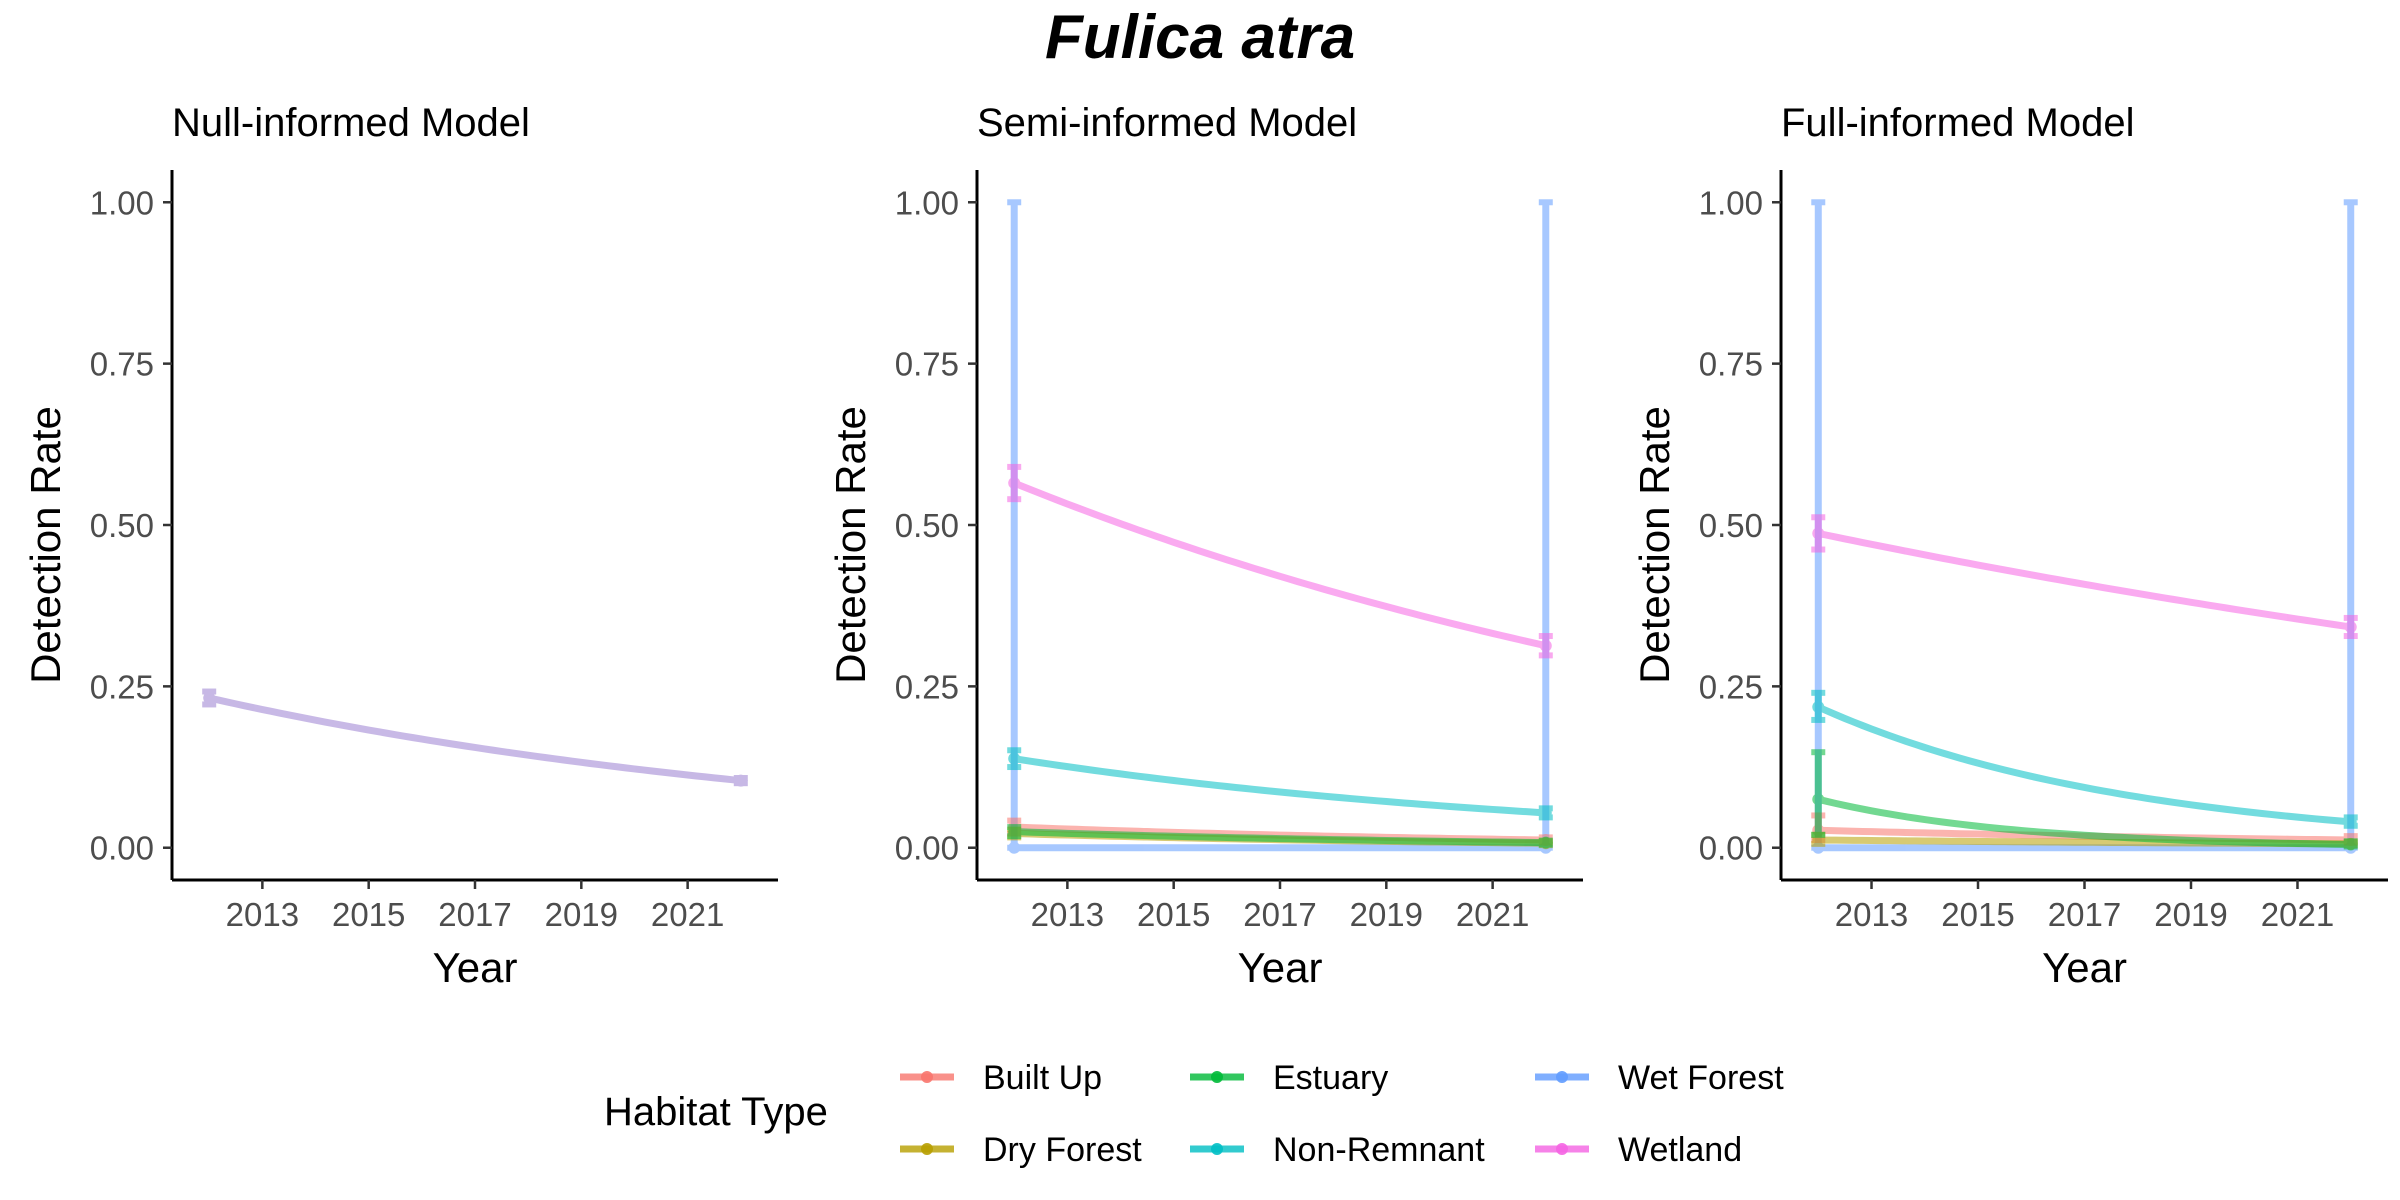  I want to click on legend-title: Habitat Type, so click(716, 1112).